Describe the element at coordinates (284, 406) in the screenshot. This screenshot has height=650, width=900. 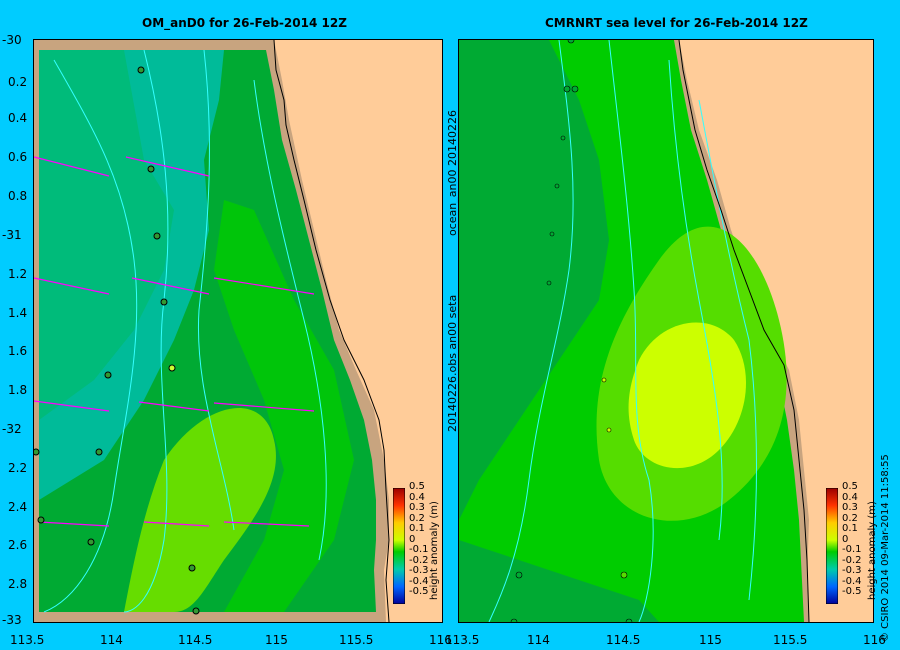
I see `left-map-green-band` at that location.